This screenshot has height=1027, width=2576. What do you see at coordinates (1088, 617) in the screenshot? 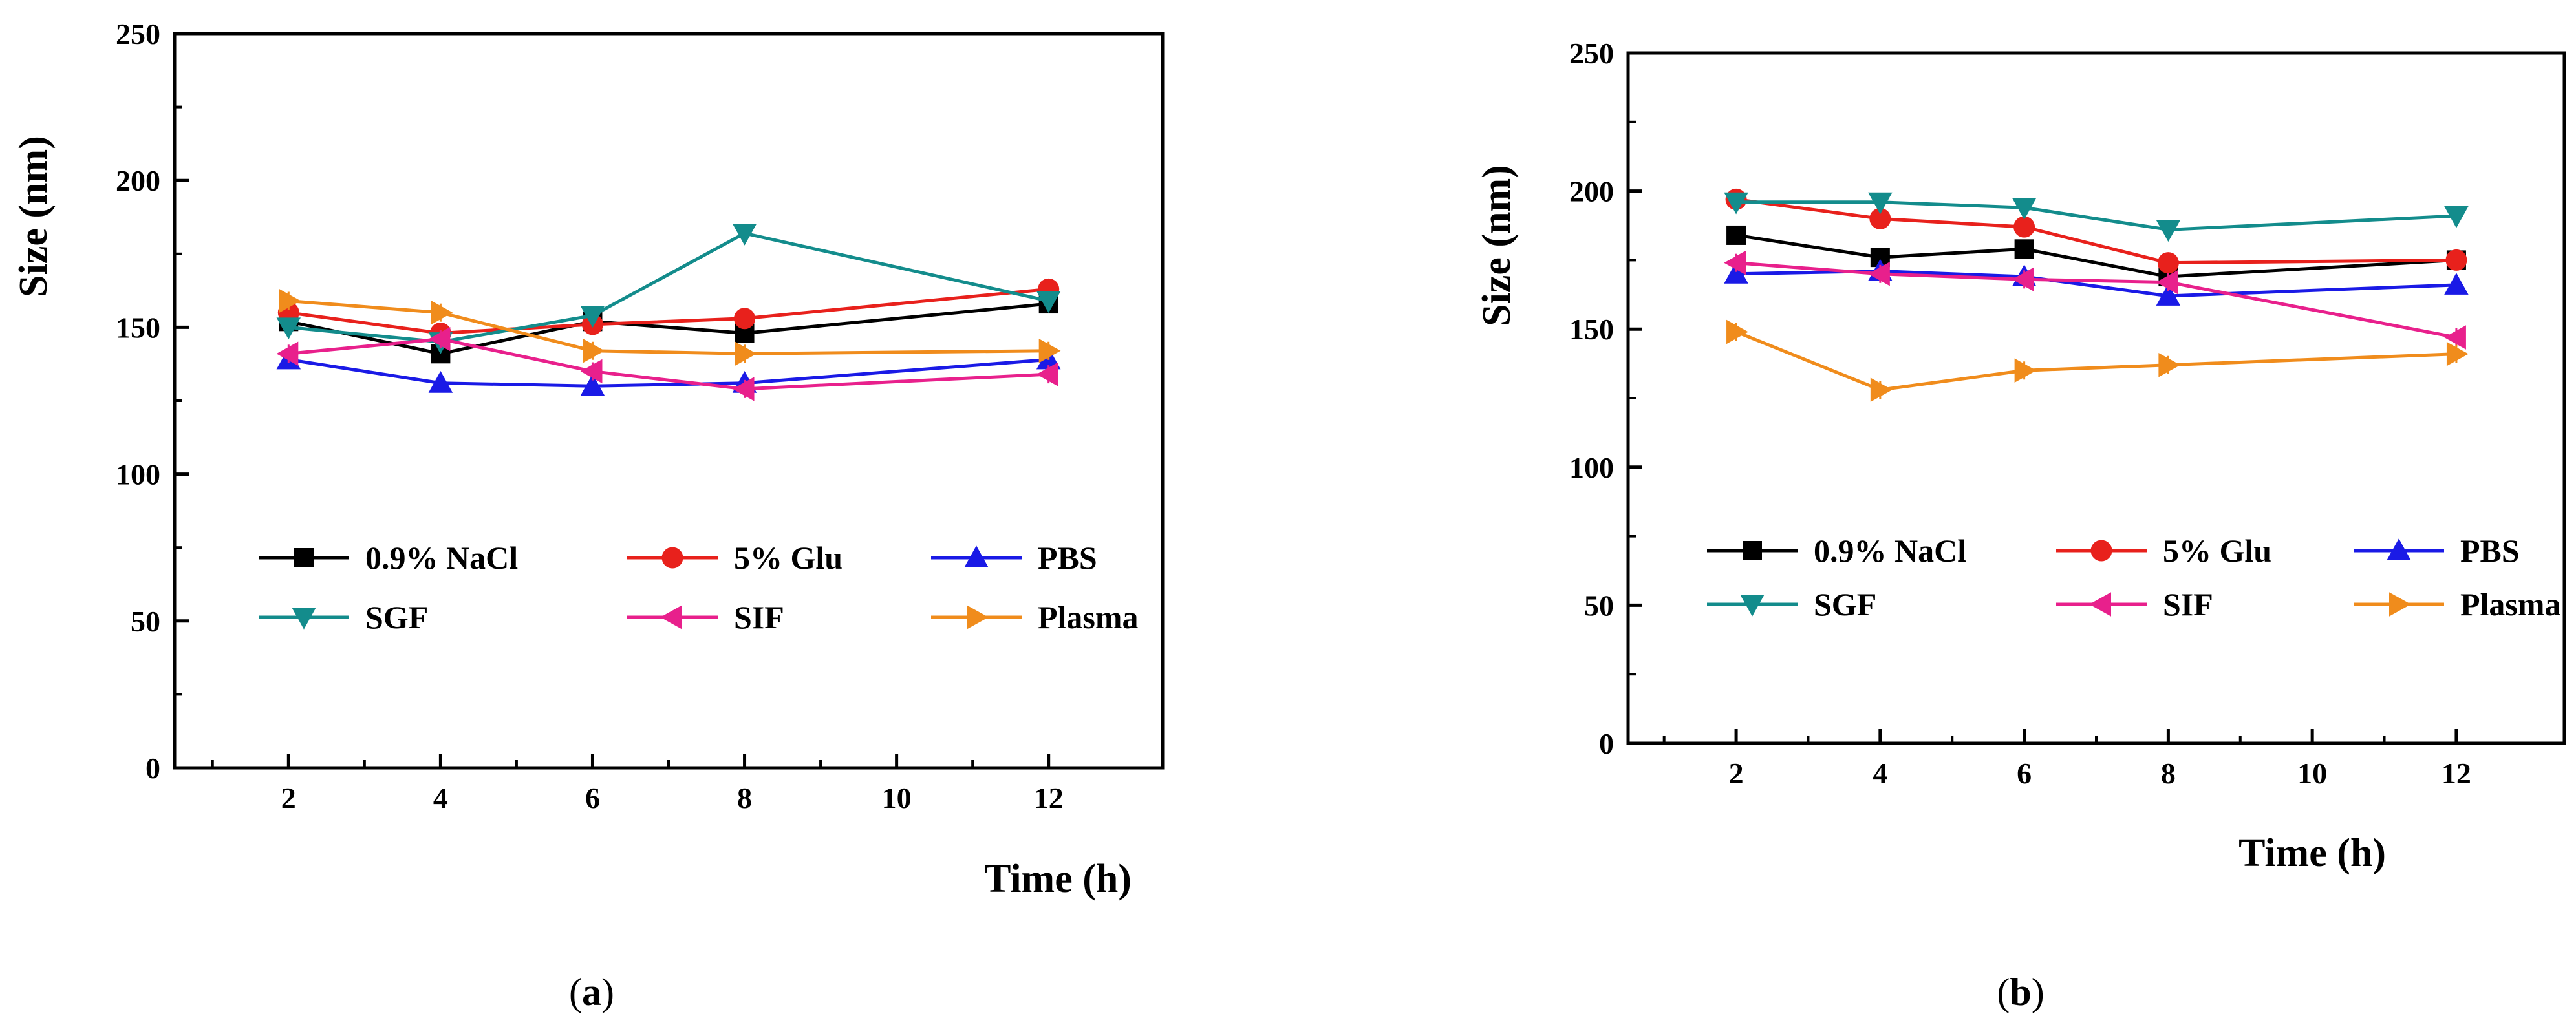
I see `legend-label: Plasma` at bounding box center [1088, 617].